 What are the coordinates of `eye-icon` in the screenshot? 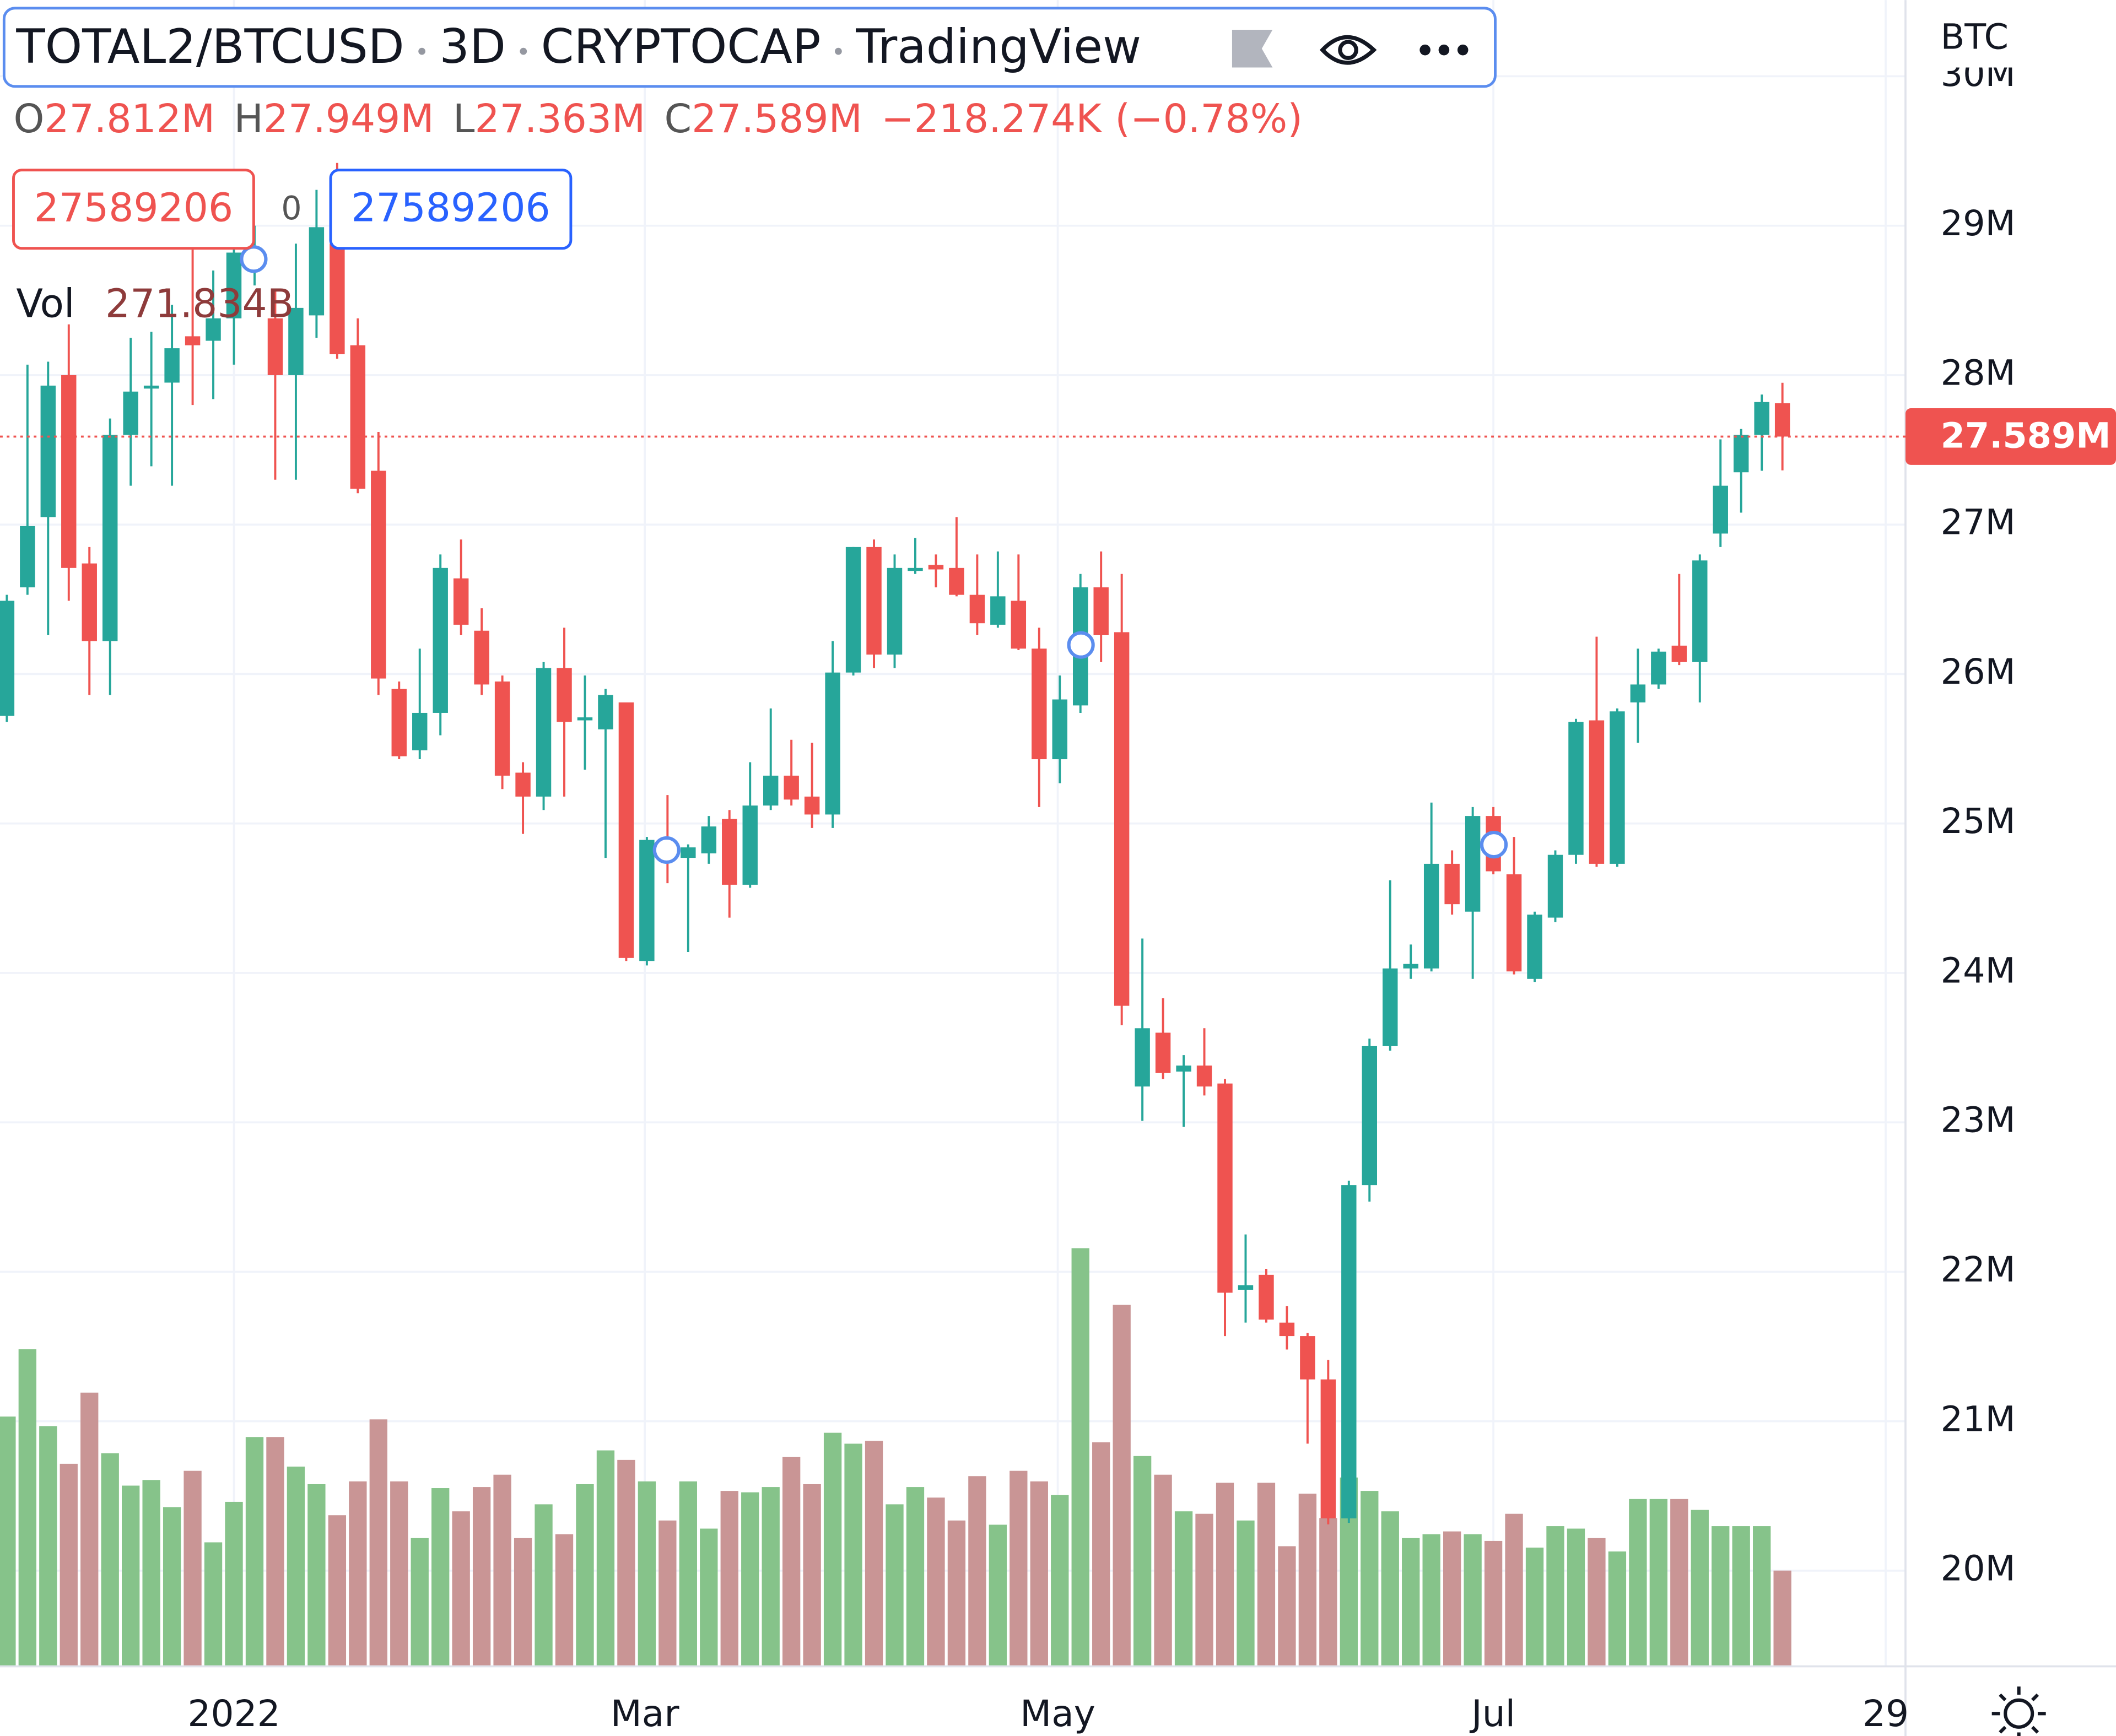 It's located at (1348, 50).